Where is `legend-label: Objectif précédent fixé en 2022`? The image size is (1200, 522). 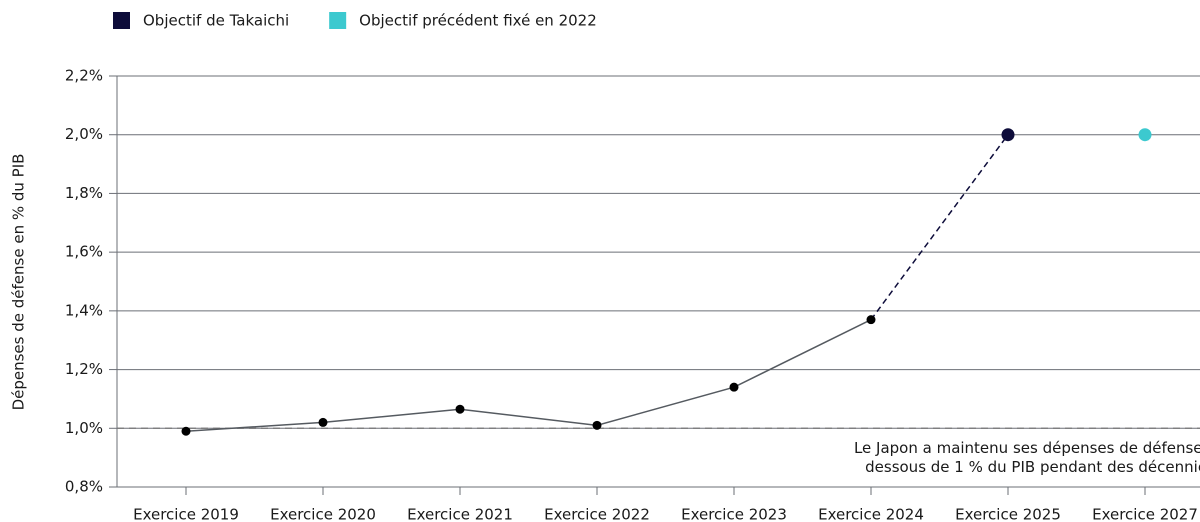 legend-label: Objectif précédent fixé en 2022 is located at coordinates (478, 21).